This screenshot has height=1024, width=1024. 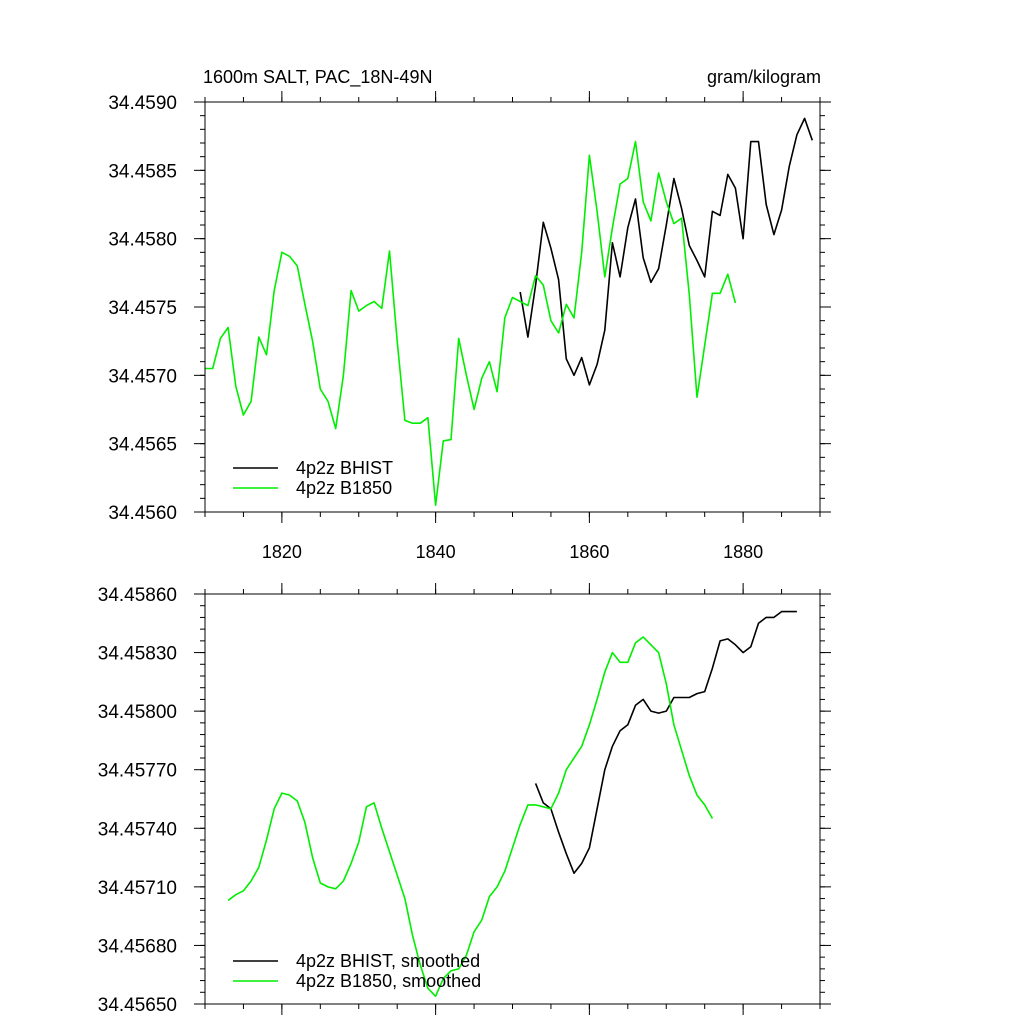 I want to click on y-tick-label: 34.4560, so click(x=142, y=513).